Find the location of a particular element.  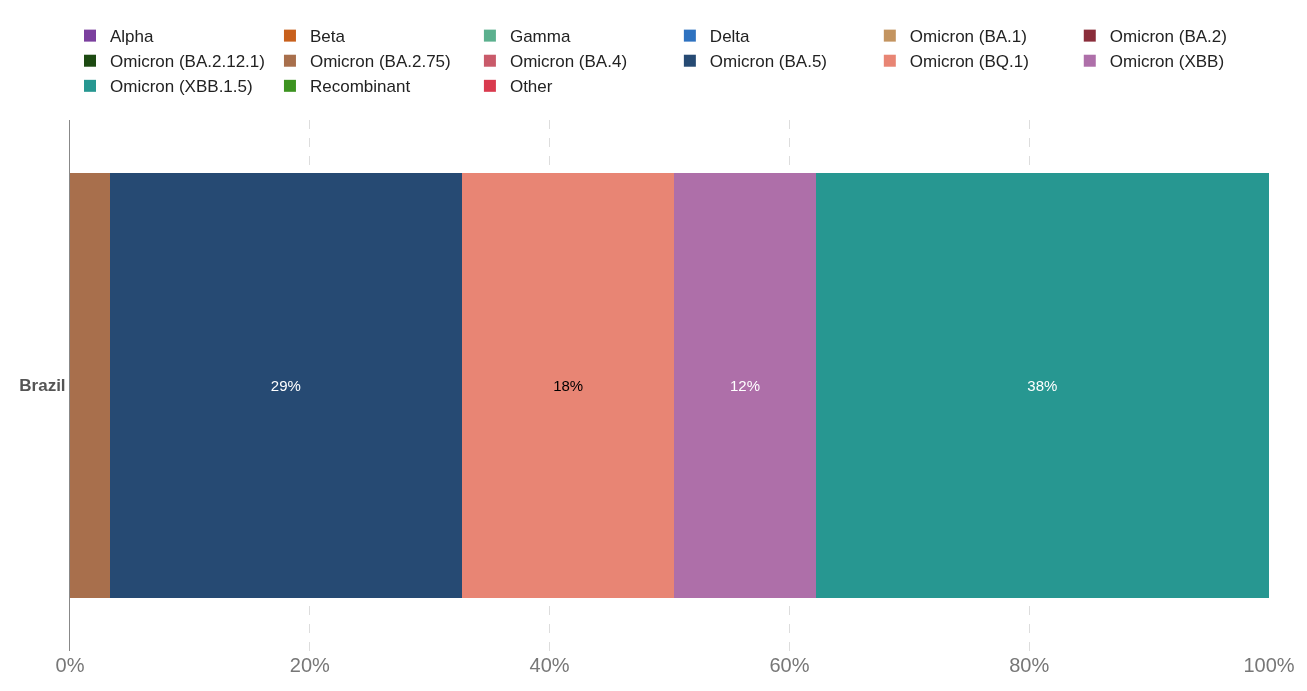

x-tick-label: 20% is located at coordinates (310, 665).